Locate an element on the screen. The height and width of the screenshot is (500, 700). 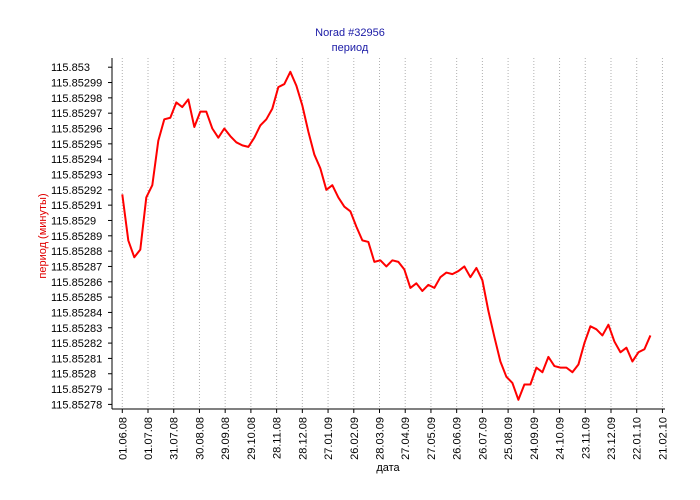
x-tick-label: 26.07.09 is located at coordinates (483, 438).